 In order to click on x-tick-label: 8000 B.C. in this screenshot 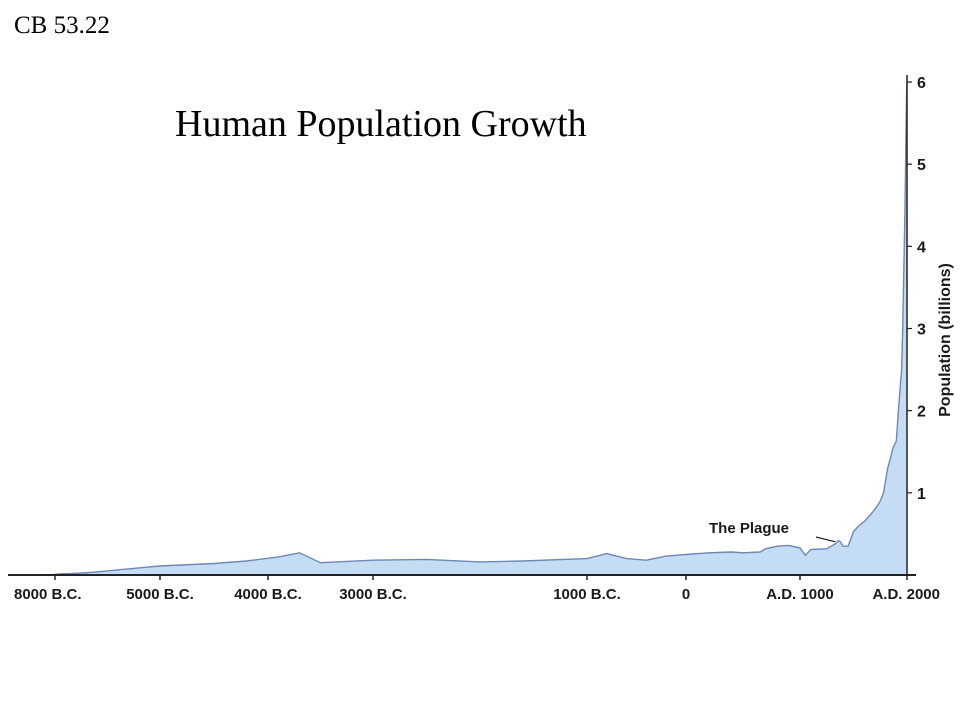, I will do `click(48, 594)`.